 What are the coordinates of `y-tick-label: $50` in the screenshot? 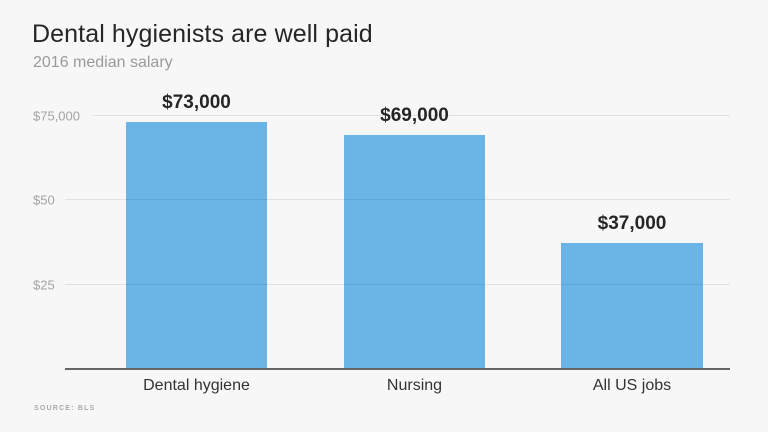 It's located at (44, 199).